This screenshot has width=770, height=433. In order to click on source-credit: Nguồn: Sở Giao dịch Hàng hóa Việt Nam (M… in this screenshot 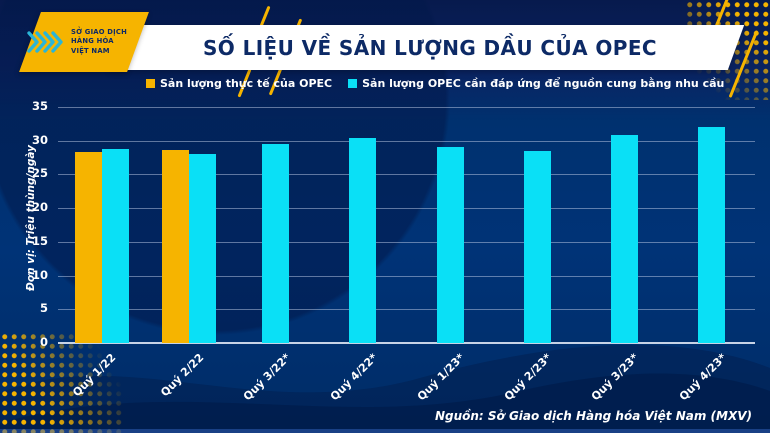, I will do `click(593, 416)`.